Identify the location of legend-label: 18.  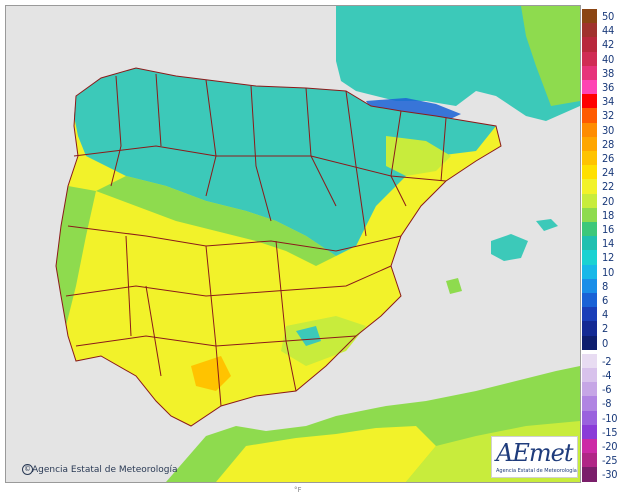
(608, 215).